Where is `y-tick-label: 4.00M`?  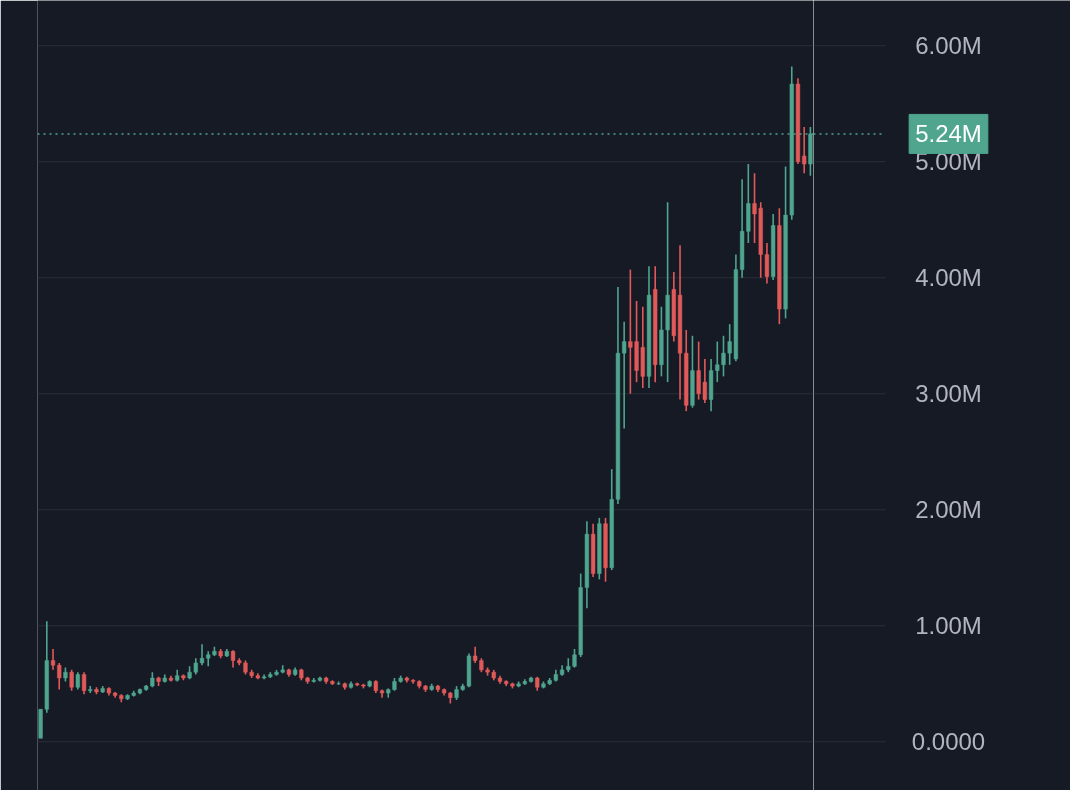 y-tick-label: 4.00M is located at coordinates (948, 278).